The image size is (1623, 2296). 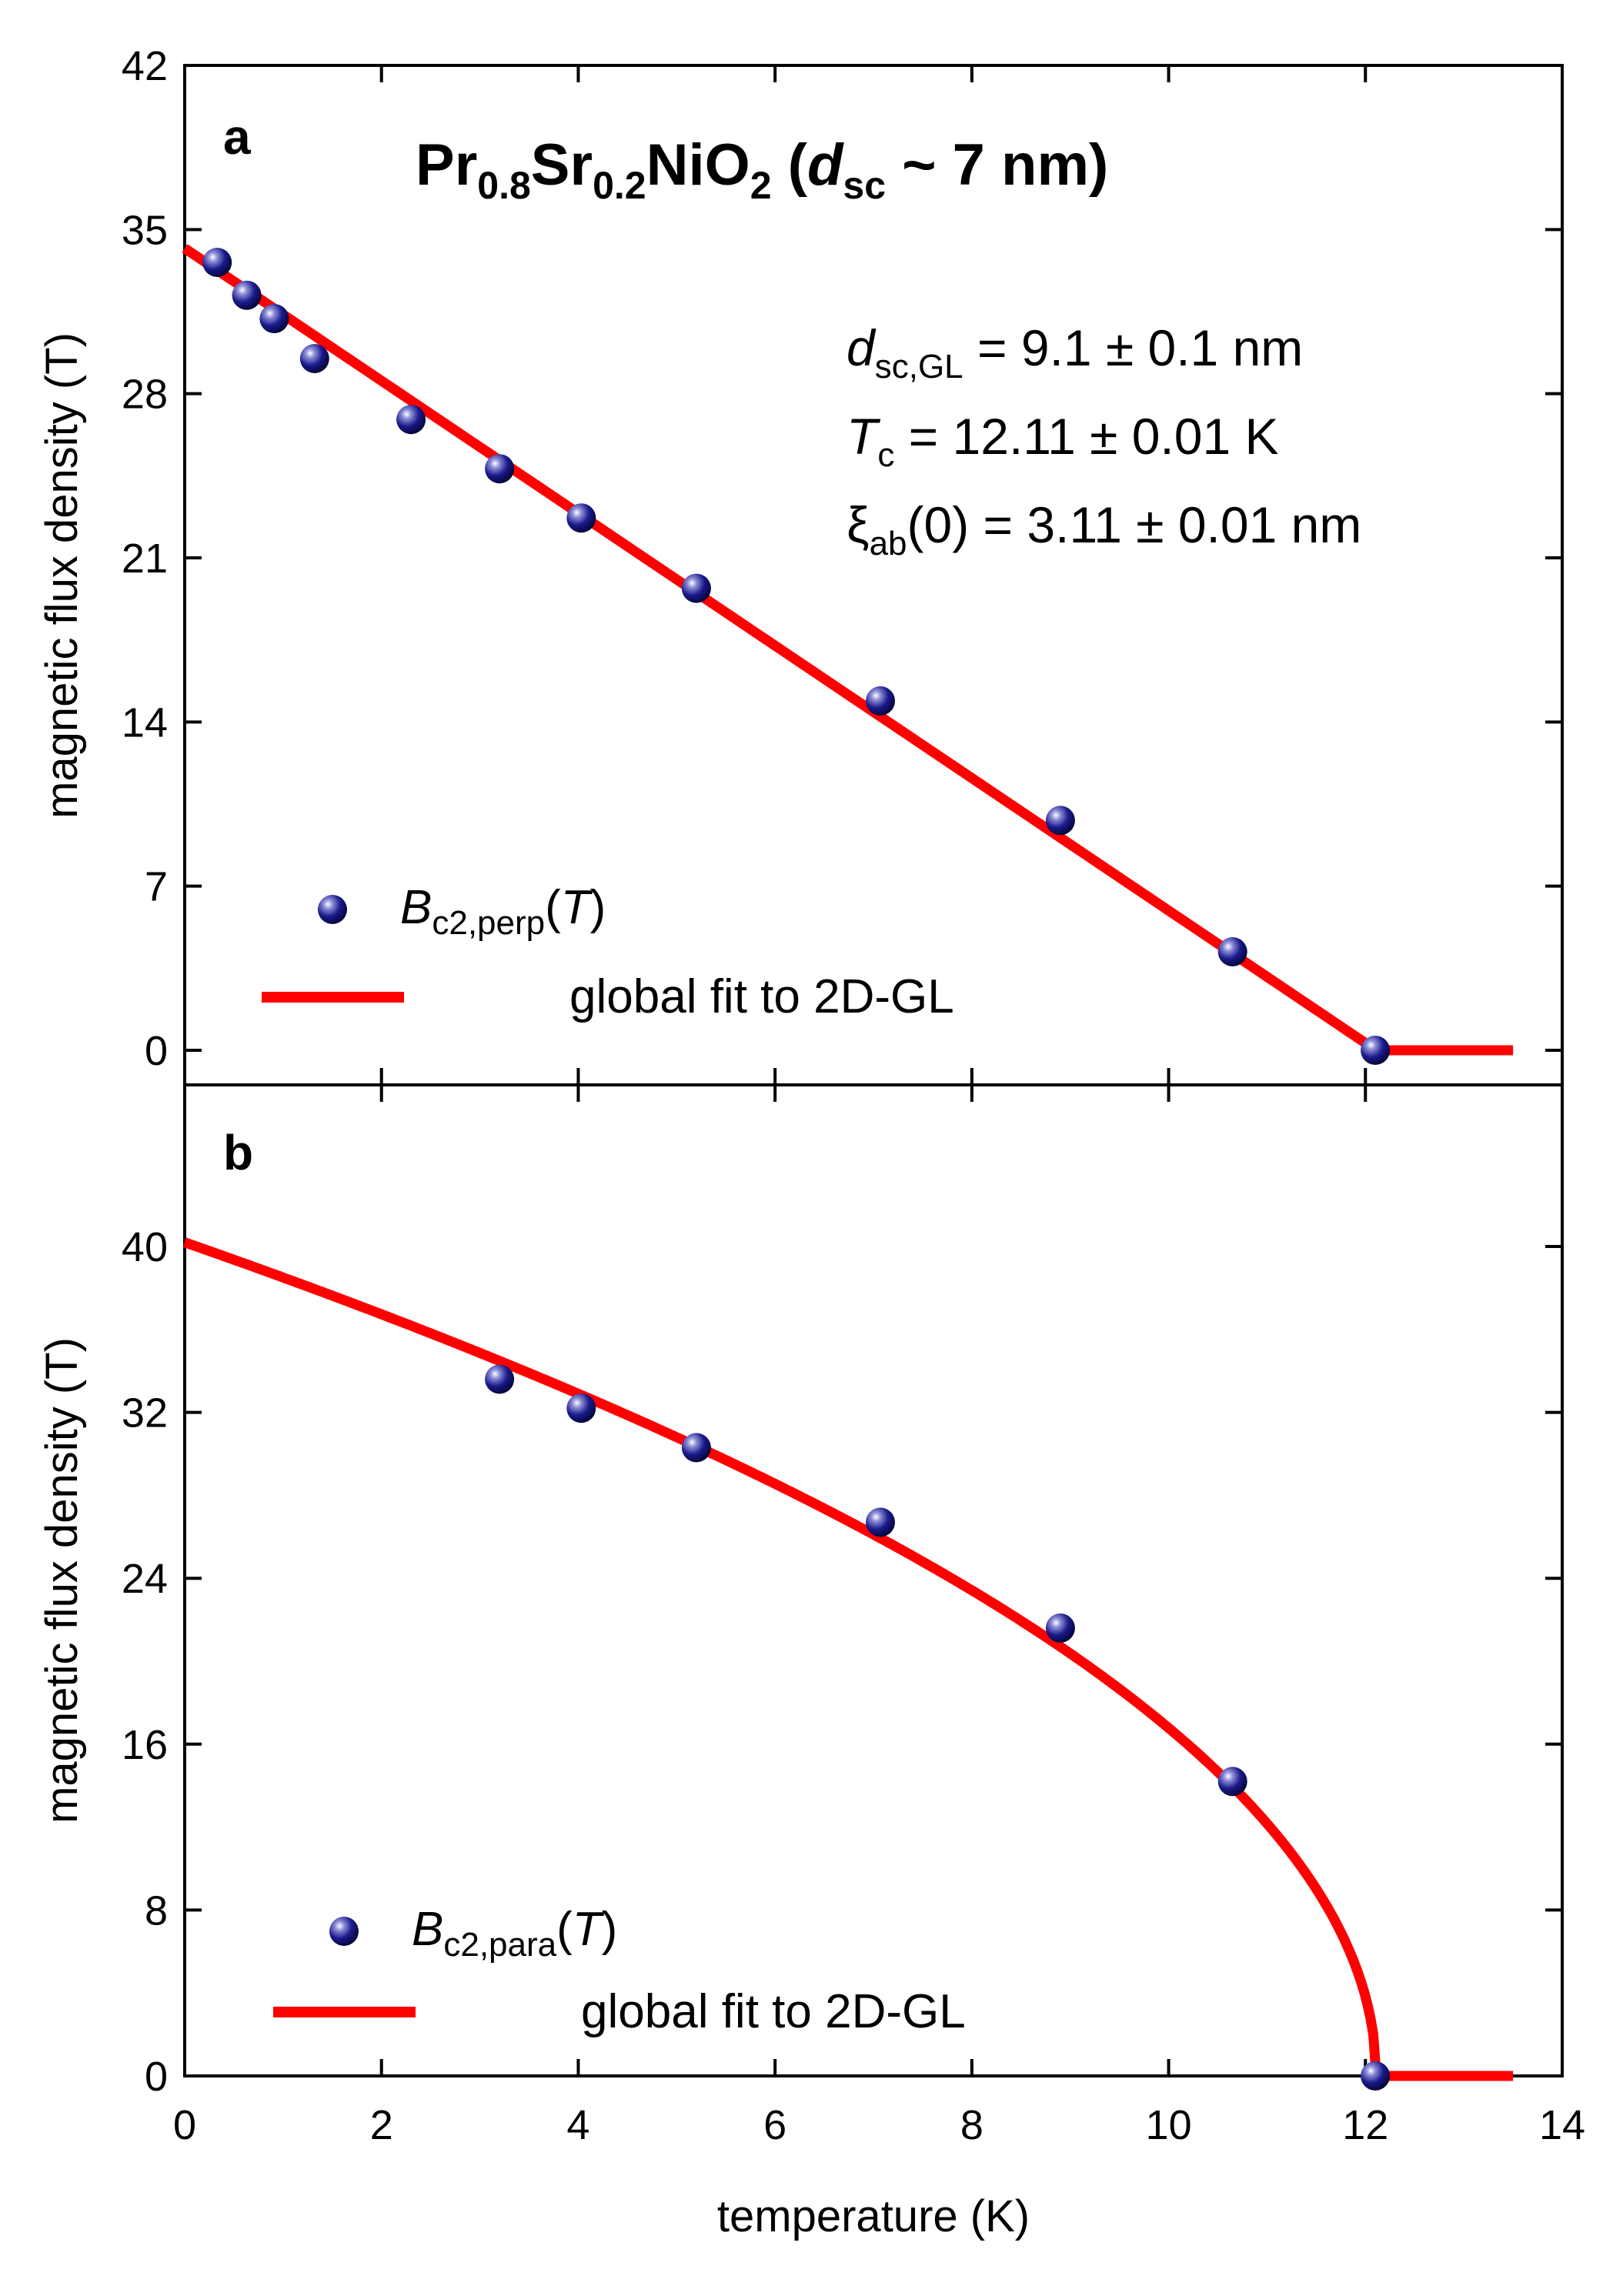 What do you see at coordinates (515, 1933) in the screenshot?
I see `legend-b-points-label: Bc2,para(T)` at bounding box center [515, 1933].